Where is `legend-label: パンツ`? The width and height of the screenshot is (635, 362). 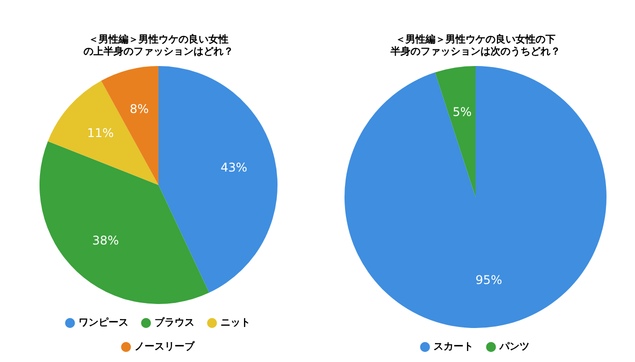
legend-label: パンツ is located at coordinates (514, 347).